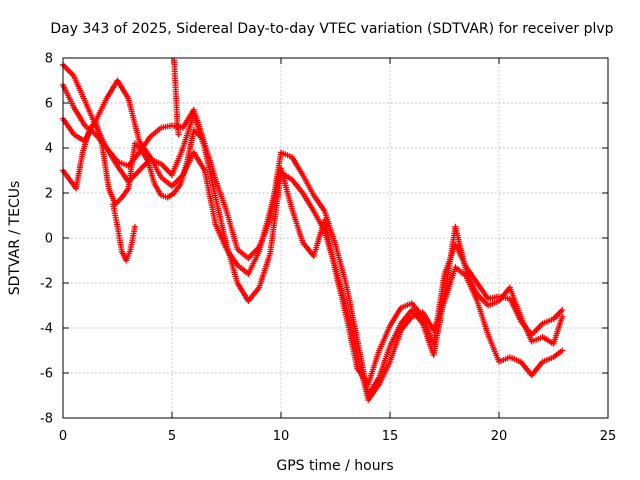 Image resolution: width=640 pixels, height=480 pixels. What do you see at coordinates (281, 436) in the screenshot?
I see `x-tick-label: 10` at bounding box center [281, 436].